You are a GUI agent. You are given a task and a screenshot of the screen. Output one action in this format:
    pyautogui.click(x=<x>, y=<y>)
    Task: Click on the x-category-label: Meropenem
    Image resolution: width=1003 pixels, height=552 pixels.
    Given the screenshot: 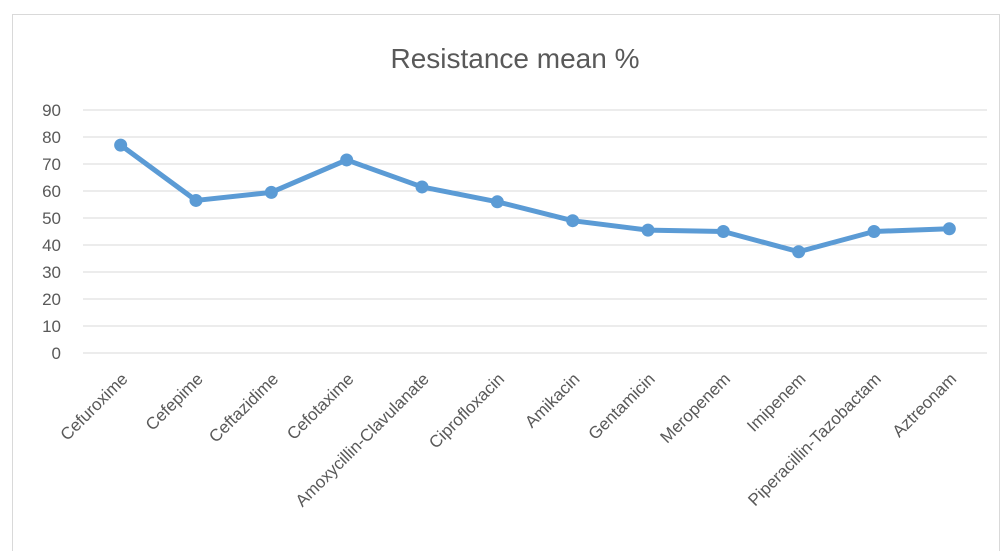 What is the action you would take?
    pyautogui.click(x=696, y=408)
    